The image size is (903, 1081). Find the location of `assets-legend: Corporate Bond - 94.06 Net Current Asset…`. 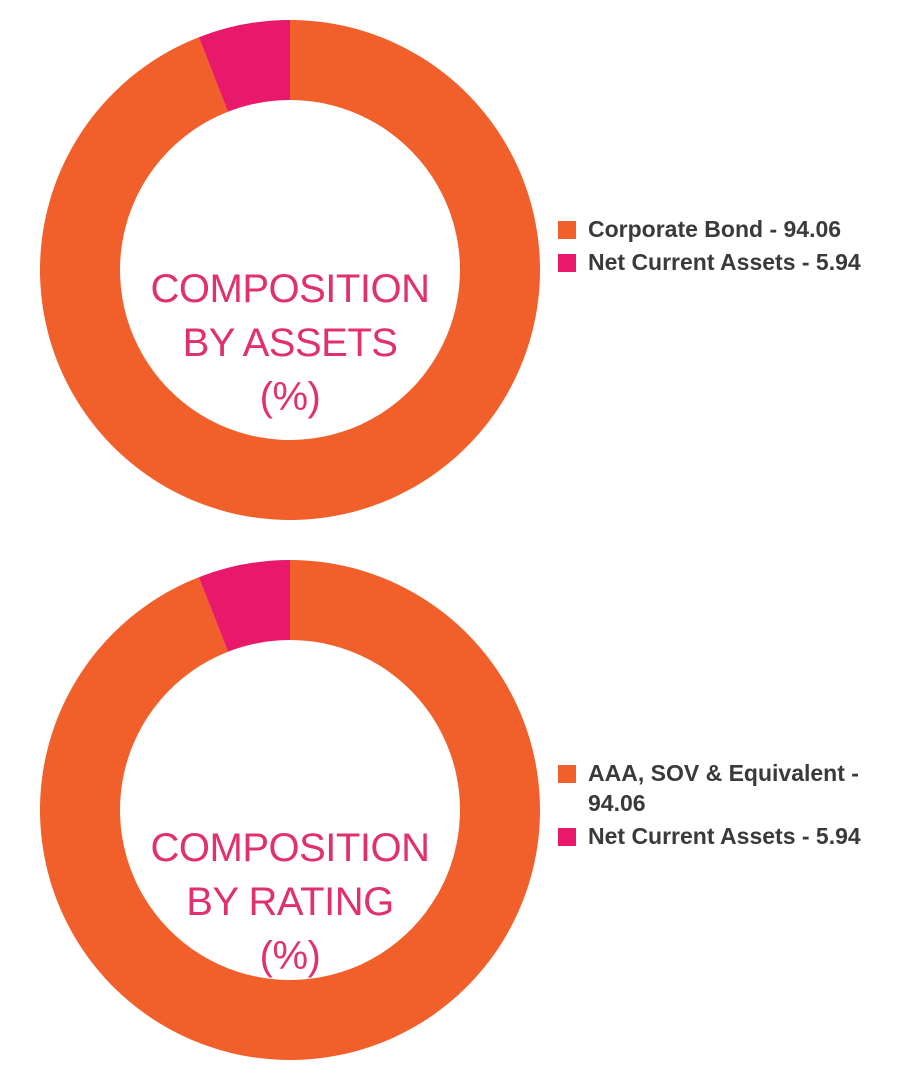

assets-legend: Corporate Bond - 94.06 Net Current Asset… is located at coordinates (728, 247).